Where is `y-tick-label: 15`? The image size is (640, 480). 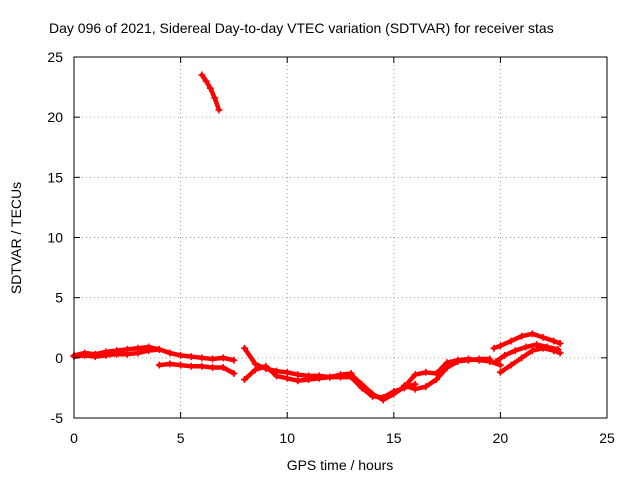 y-tick-label: 15 is located at coordinates (55, 177).